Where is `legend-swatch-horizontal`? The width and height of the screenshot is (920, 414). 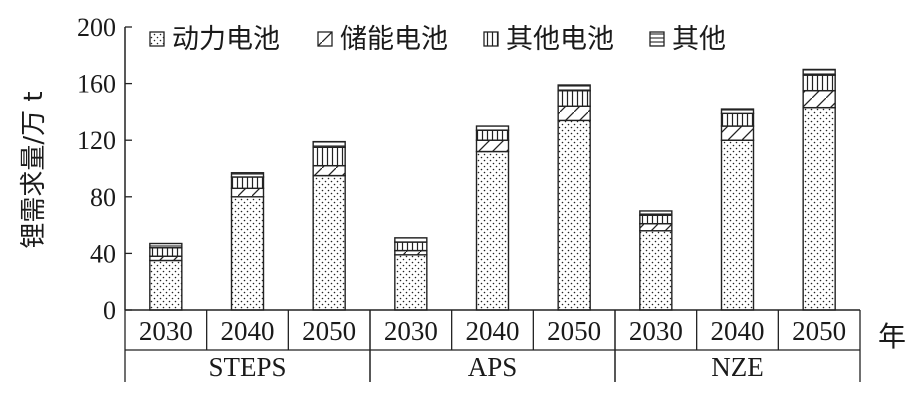
legend-swatch-horizontal is located at coordinates (657, 39).